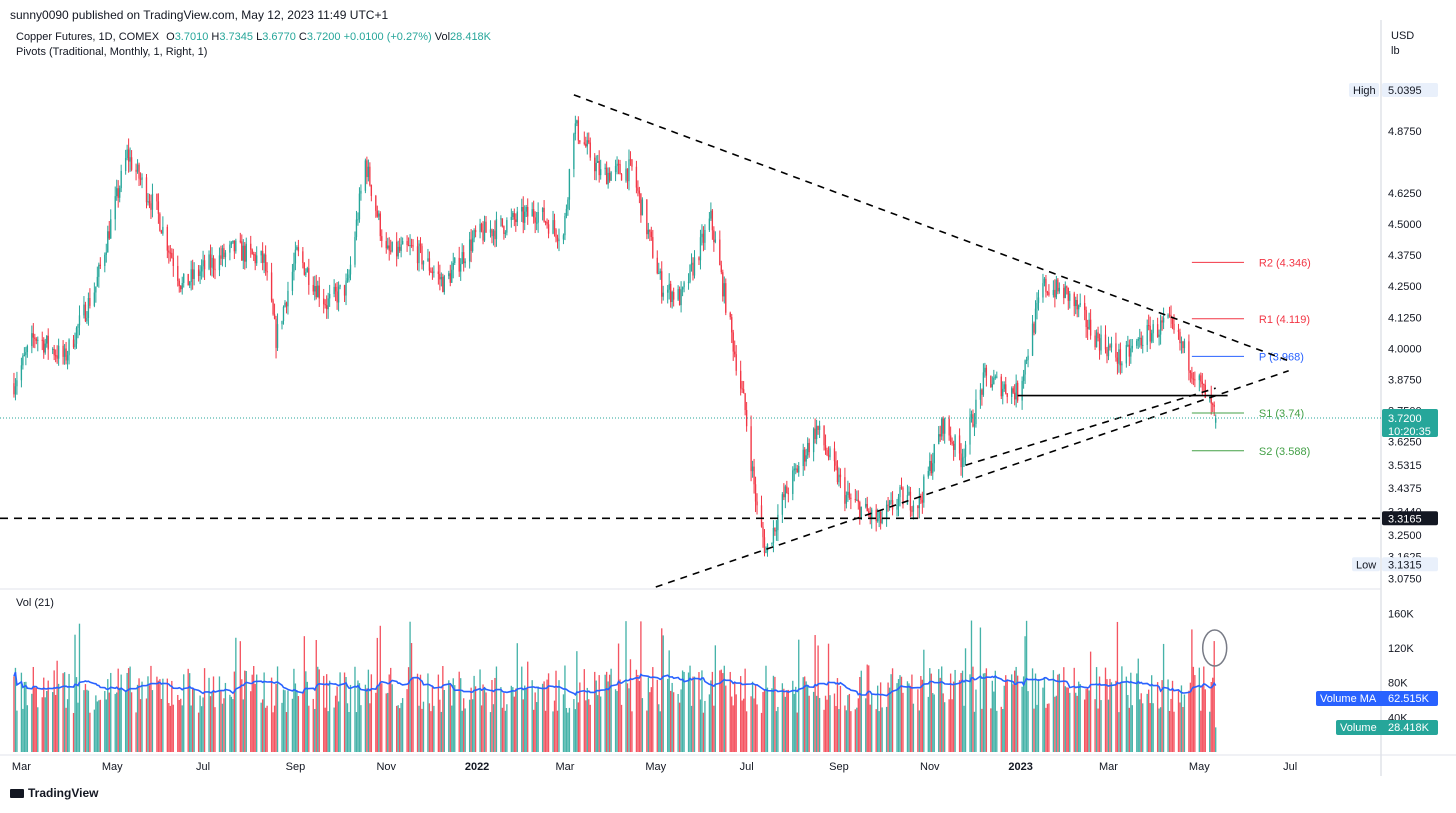 The image size is (1456, 813). What do you see at coordinates (386, 767) in the screenshot?
I see `time-tick-label: Nov` at bounding box center [386, 767].